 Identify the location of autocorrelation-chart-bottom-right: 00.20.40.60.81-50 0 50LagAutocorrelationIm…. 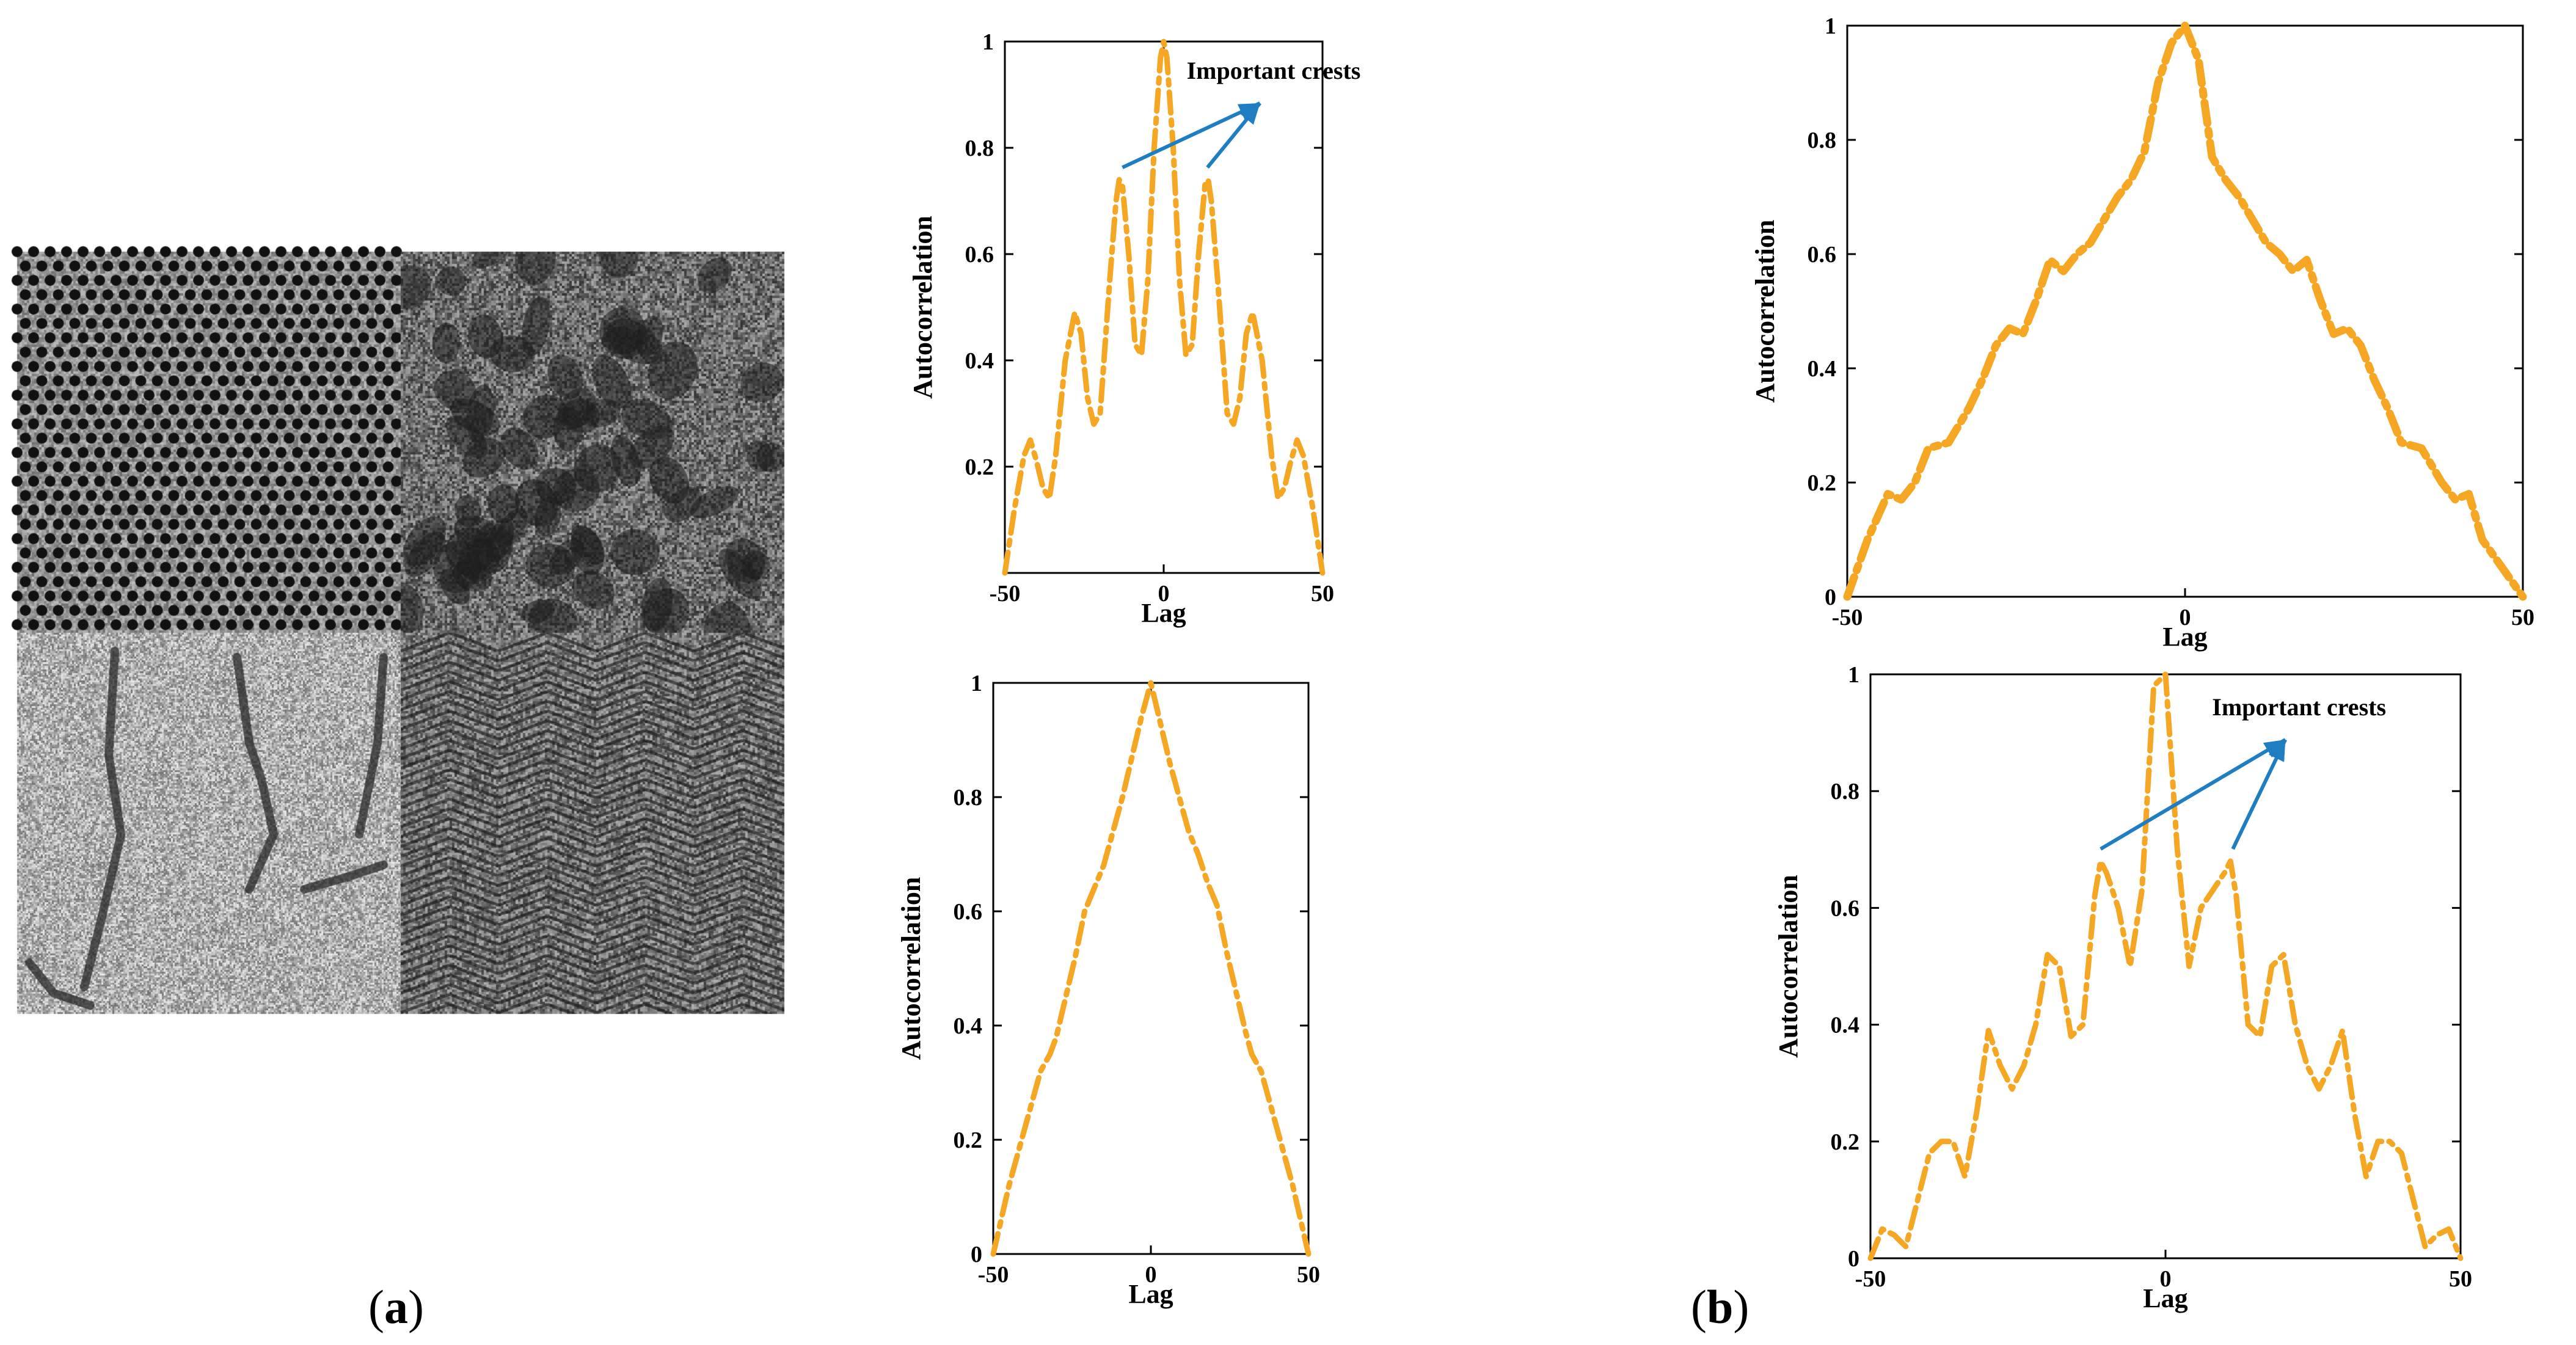
(2122, 987).